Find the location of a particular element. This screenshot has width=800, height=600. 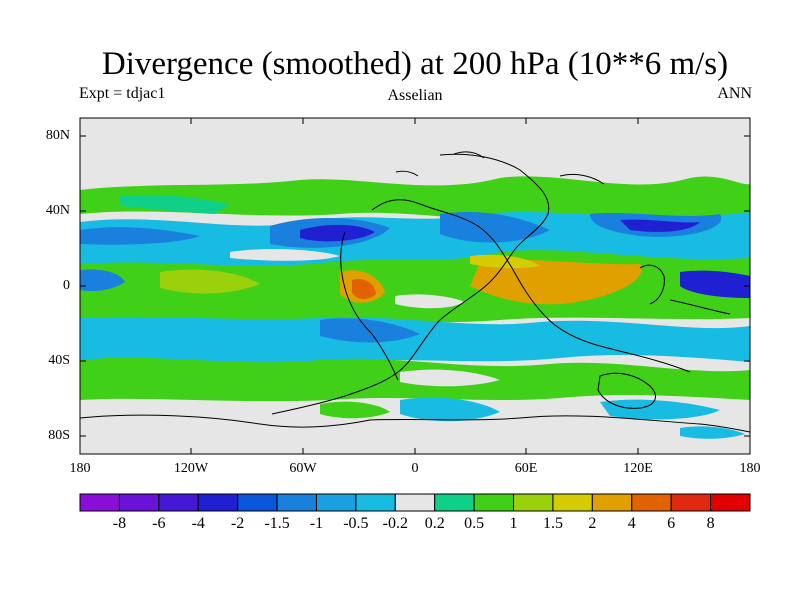

y-axis-label-0: 0 is located at coordinates (66, 285).